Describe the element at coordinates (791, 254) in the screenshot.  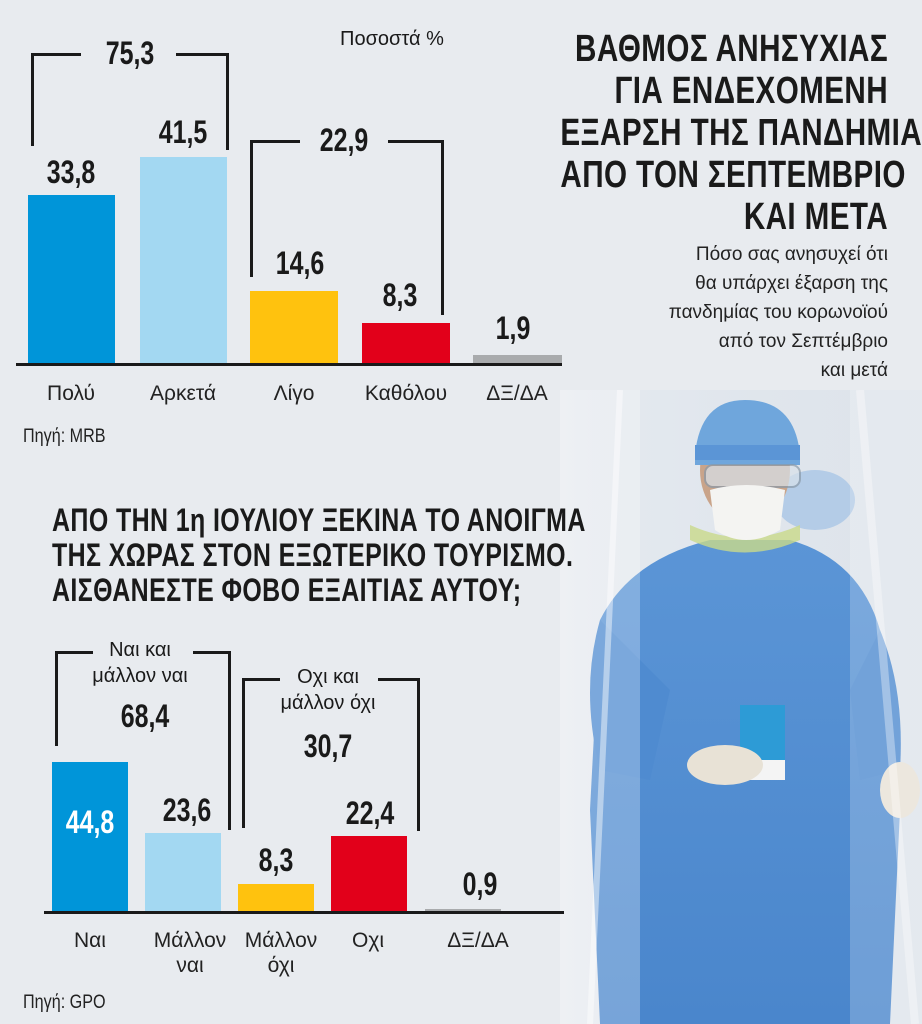
I see `chart1-question-line: Πόσο σας ανησυχεί ότι` at that location.